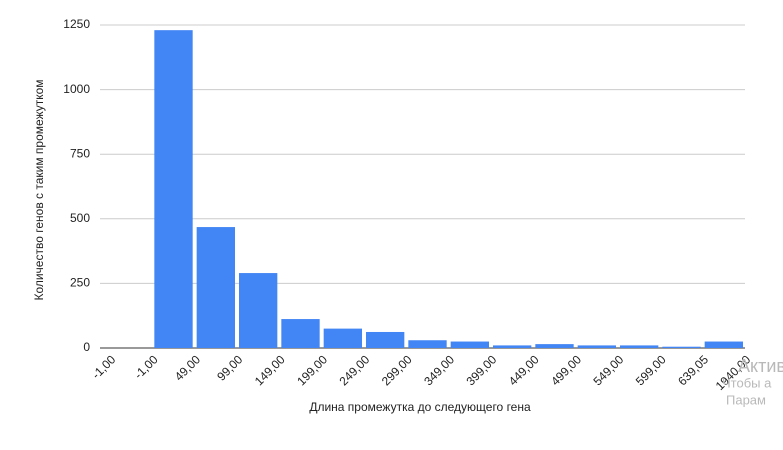 The height and width of the screenshot is (450, 783). Describe the element at coordinates (80, 218) in the screenshot. I see `y-tick-label: 500` at that location.